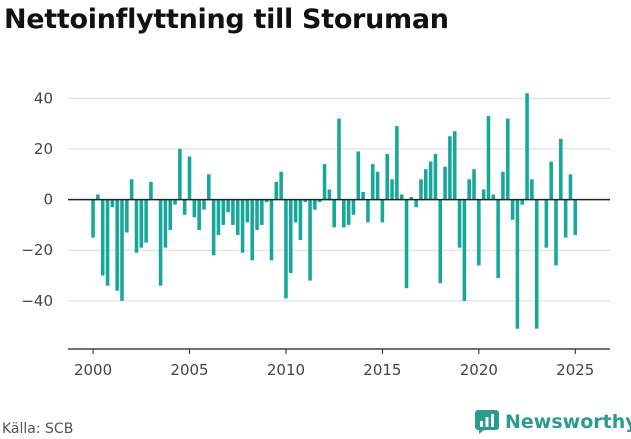 The image size is (631, 439). I want to click on y-tick-label: −40, so click(37, 301).